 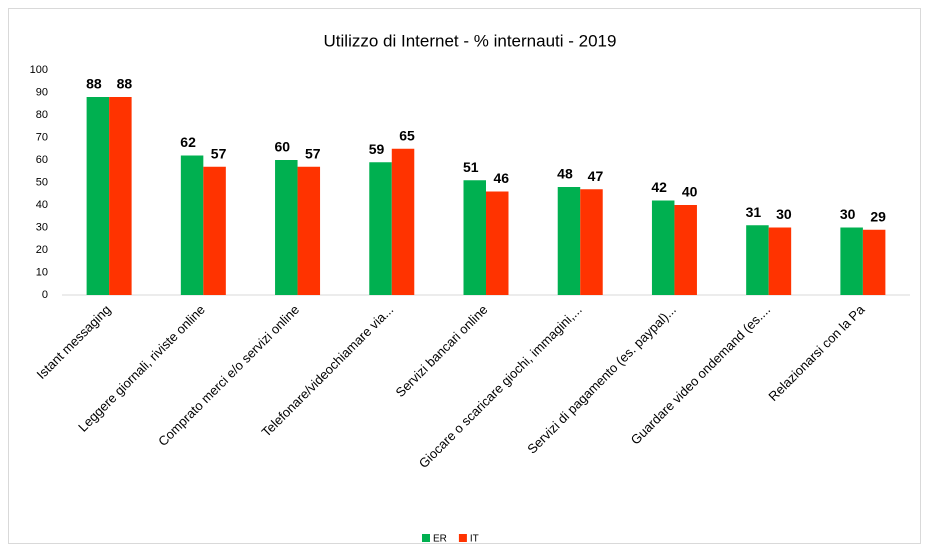 I want to click on data-label: 51, so click(x=471, y=167).